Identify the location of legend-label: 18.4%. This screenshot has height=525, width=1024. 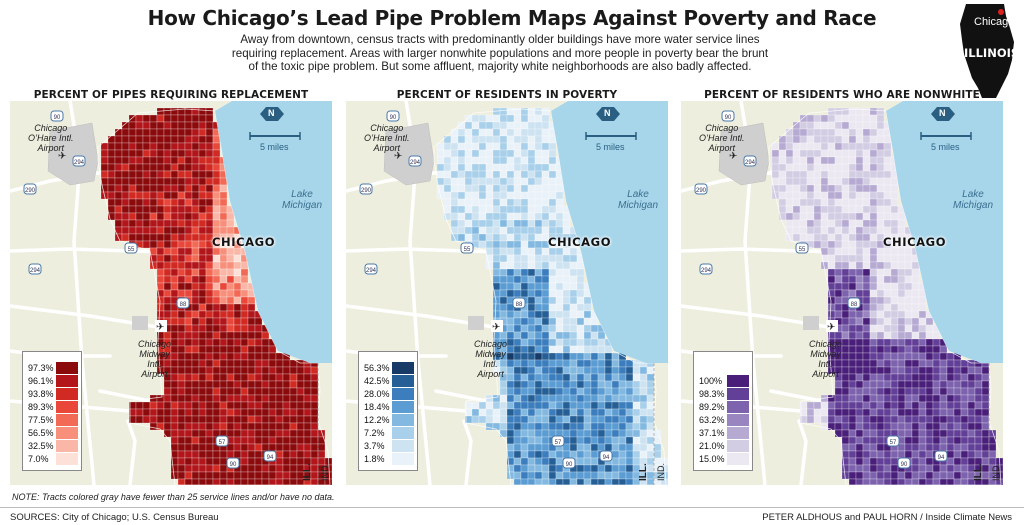
(377, 407).